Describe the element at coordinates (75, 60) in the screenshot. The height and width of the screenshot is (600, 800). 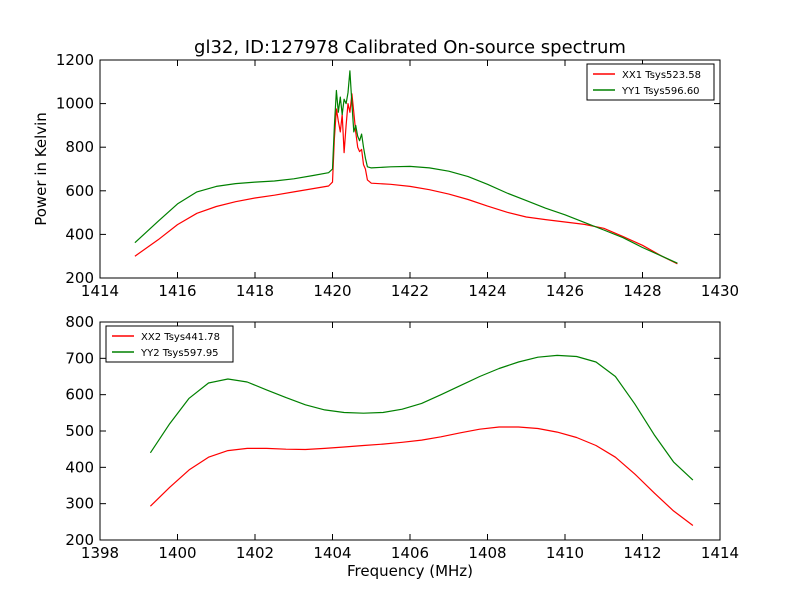
I see `y-tick-label: 1200` at that location.